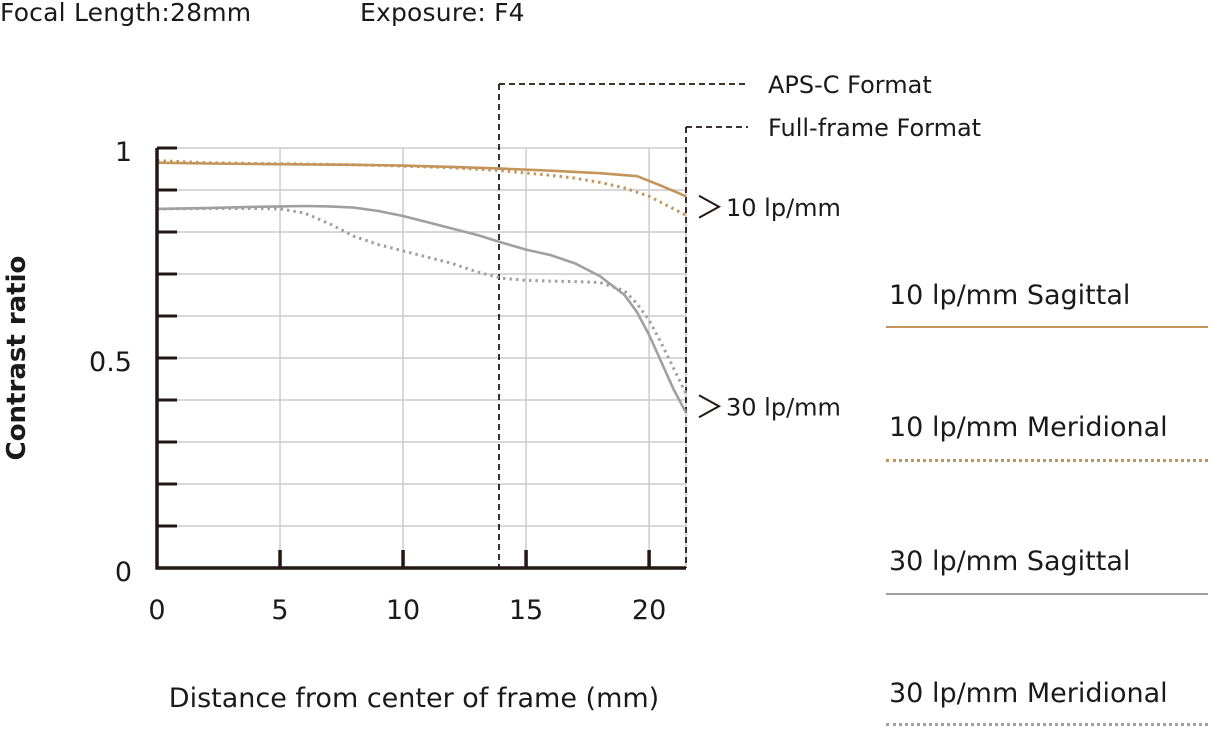 The image size is (1213, 731). Describe the element at coordinates (414, 698) in the screenshot. I see `x-axis-label: Distance from center of frame (mm)` at that location.